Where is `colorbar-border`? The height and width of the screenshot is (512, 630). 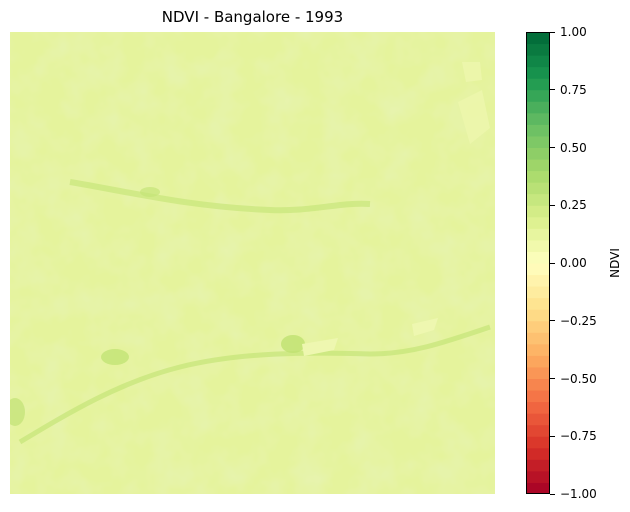
colorbar-border is located at coordinates (538, 263).